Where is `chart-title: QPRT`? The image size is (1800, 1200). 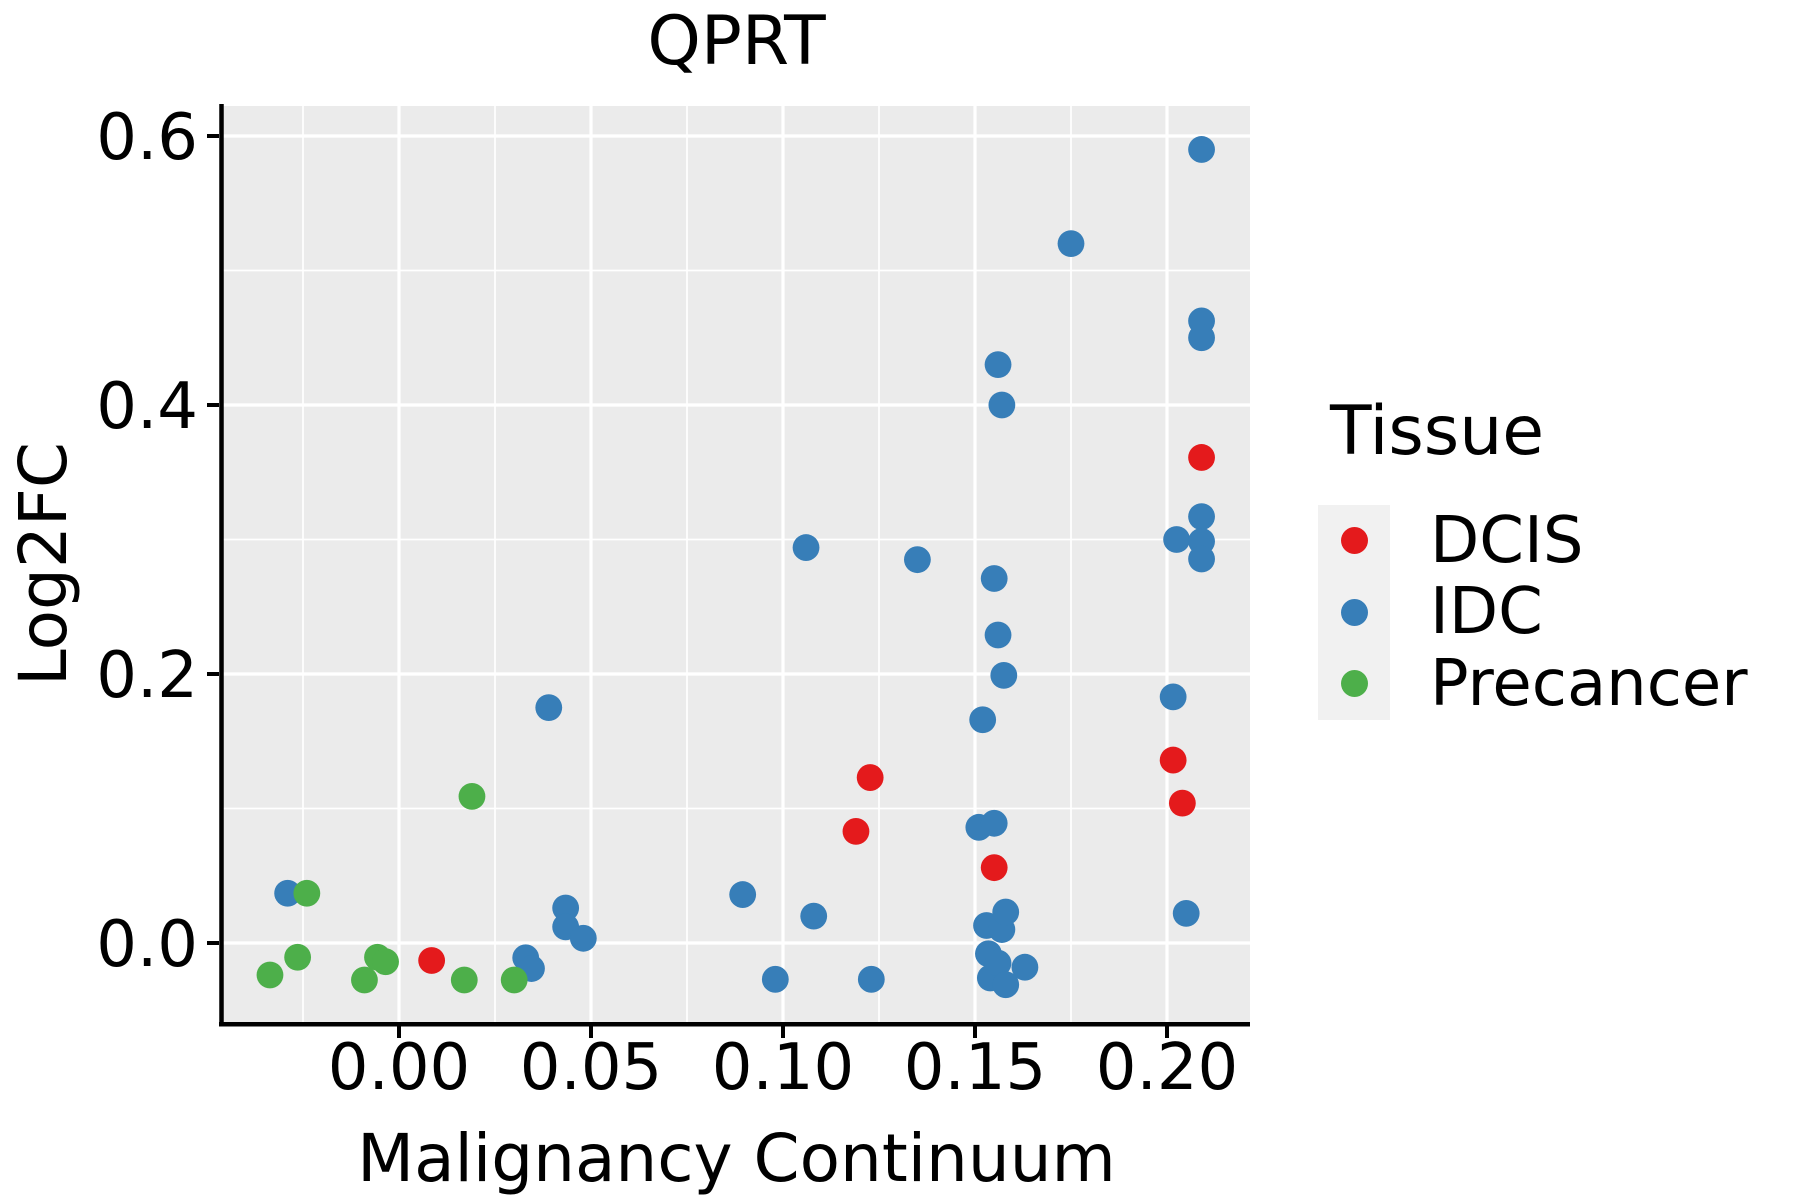
chart-title: QPRT is located at coordinates (736, 41).